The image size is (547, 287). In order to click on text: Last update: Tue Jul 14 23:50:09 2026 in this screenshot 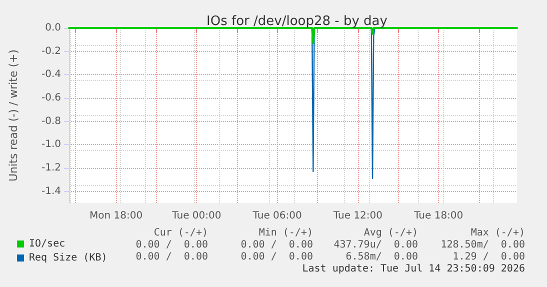, I will do `click(413, 269)`.